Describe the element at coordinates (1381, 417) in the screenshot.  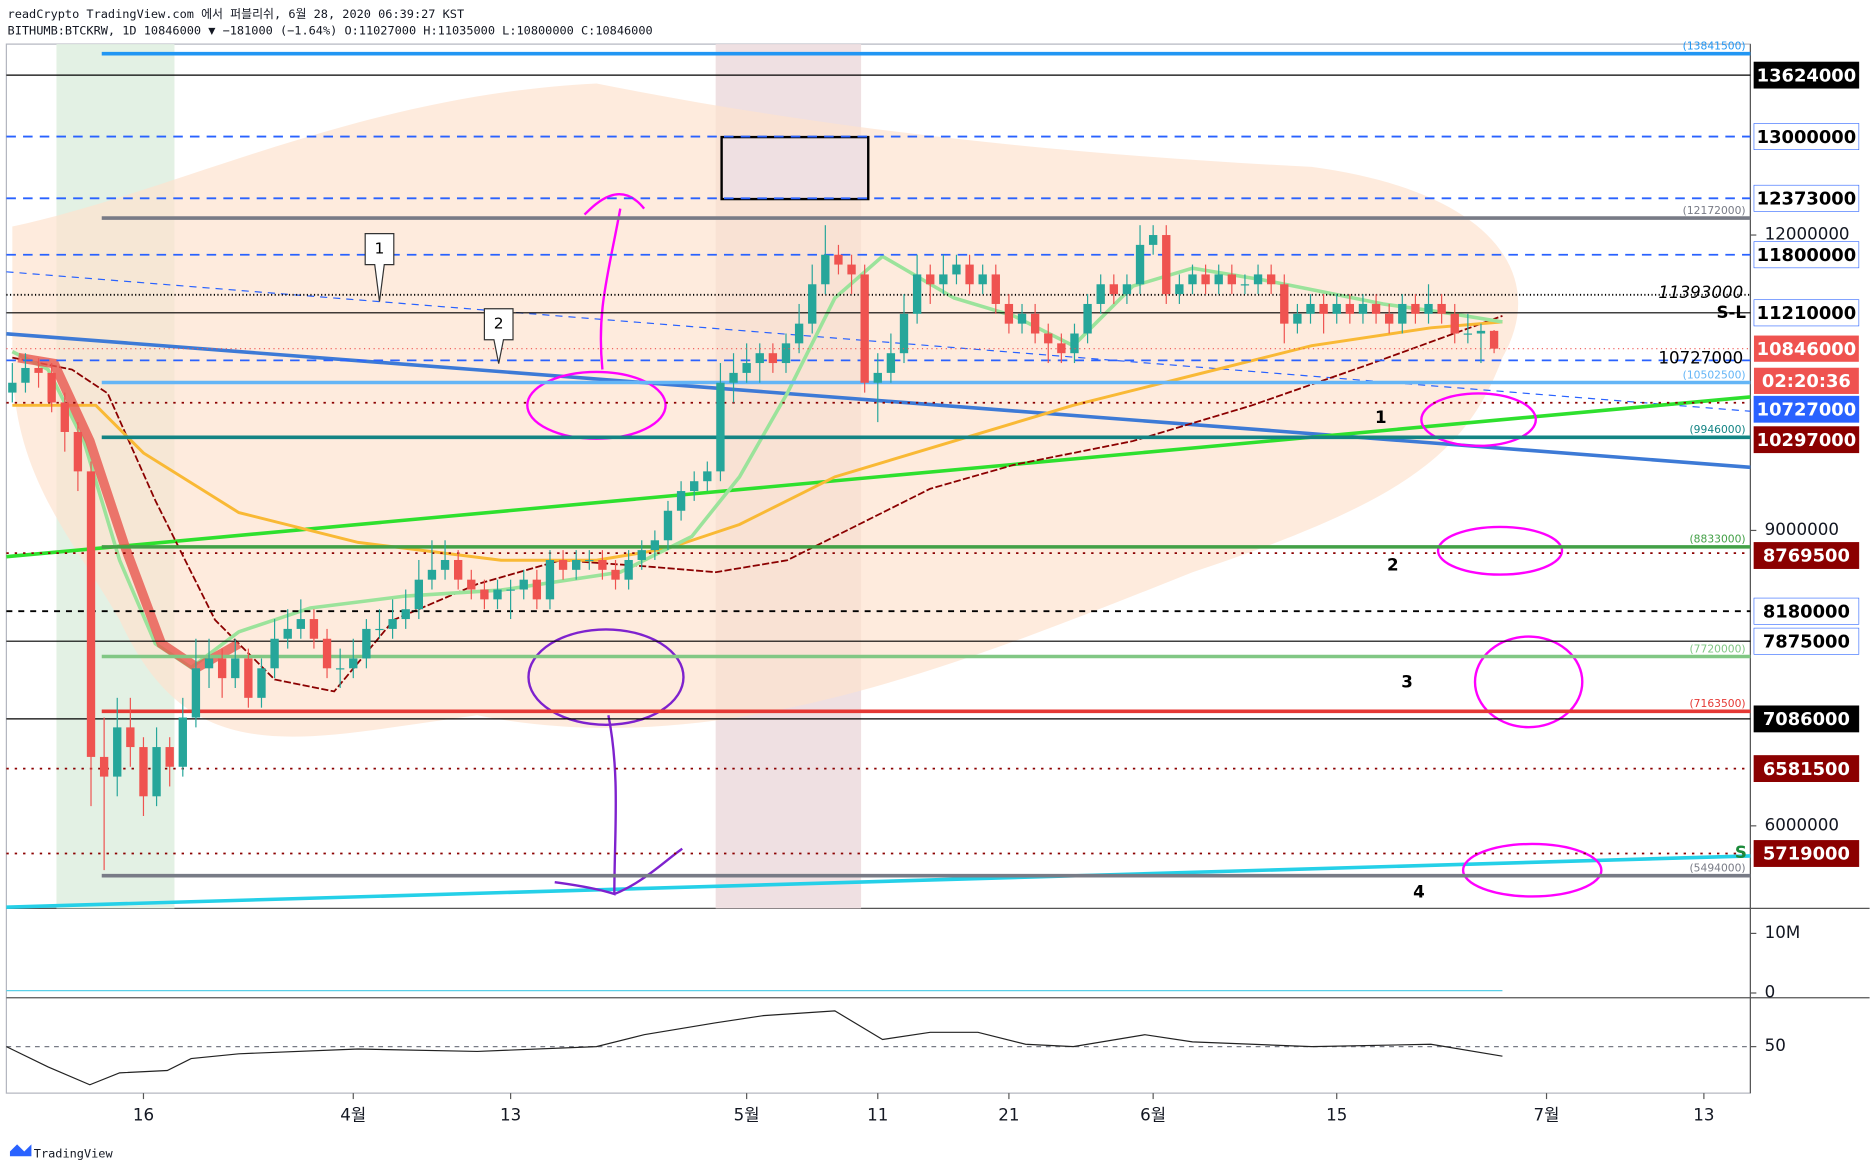
I see `zone-number: 1` at that location.